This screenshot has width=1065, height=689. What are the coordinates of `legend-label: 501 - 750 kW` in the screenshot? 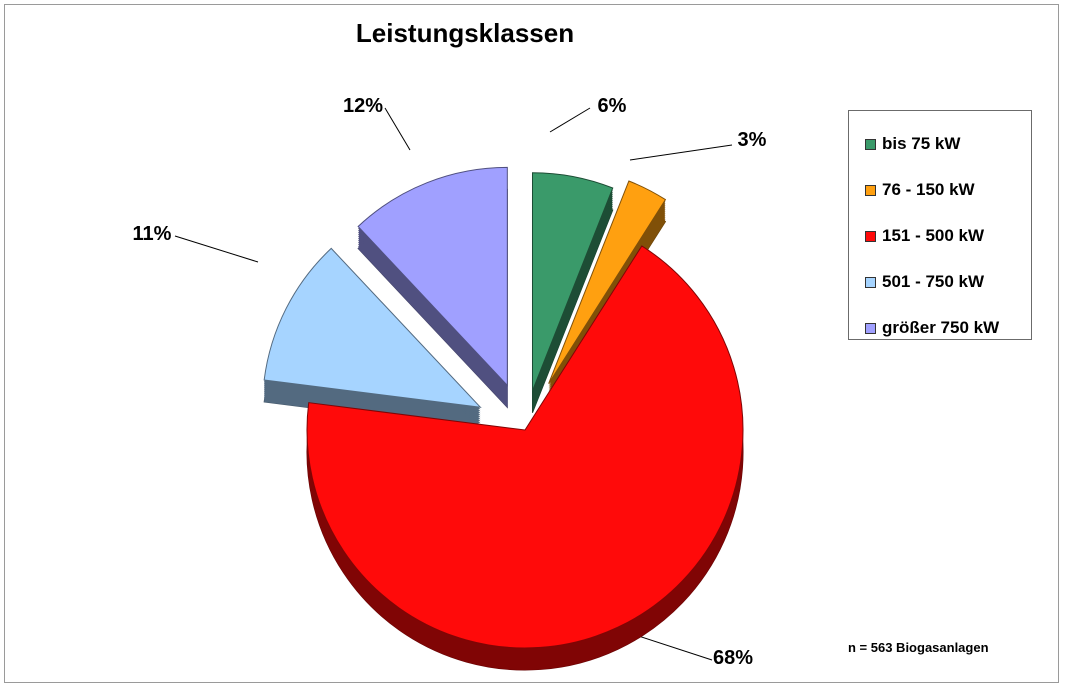 It's located at (933, 281).